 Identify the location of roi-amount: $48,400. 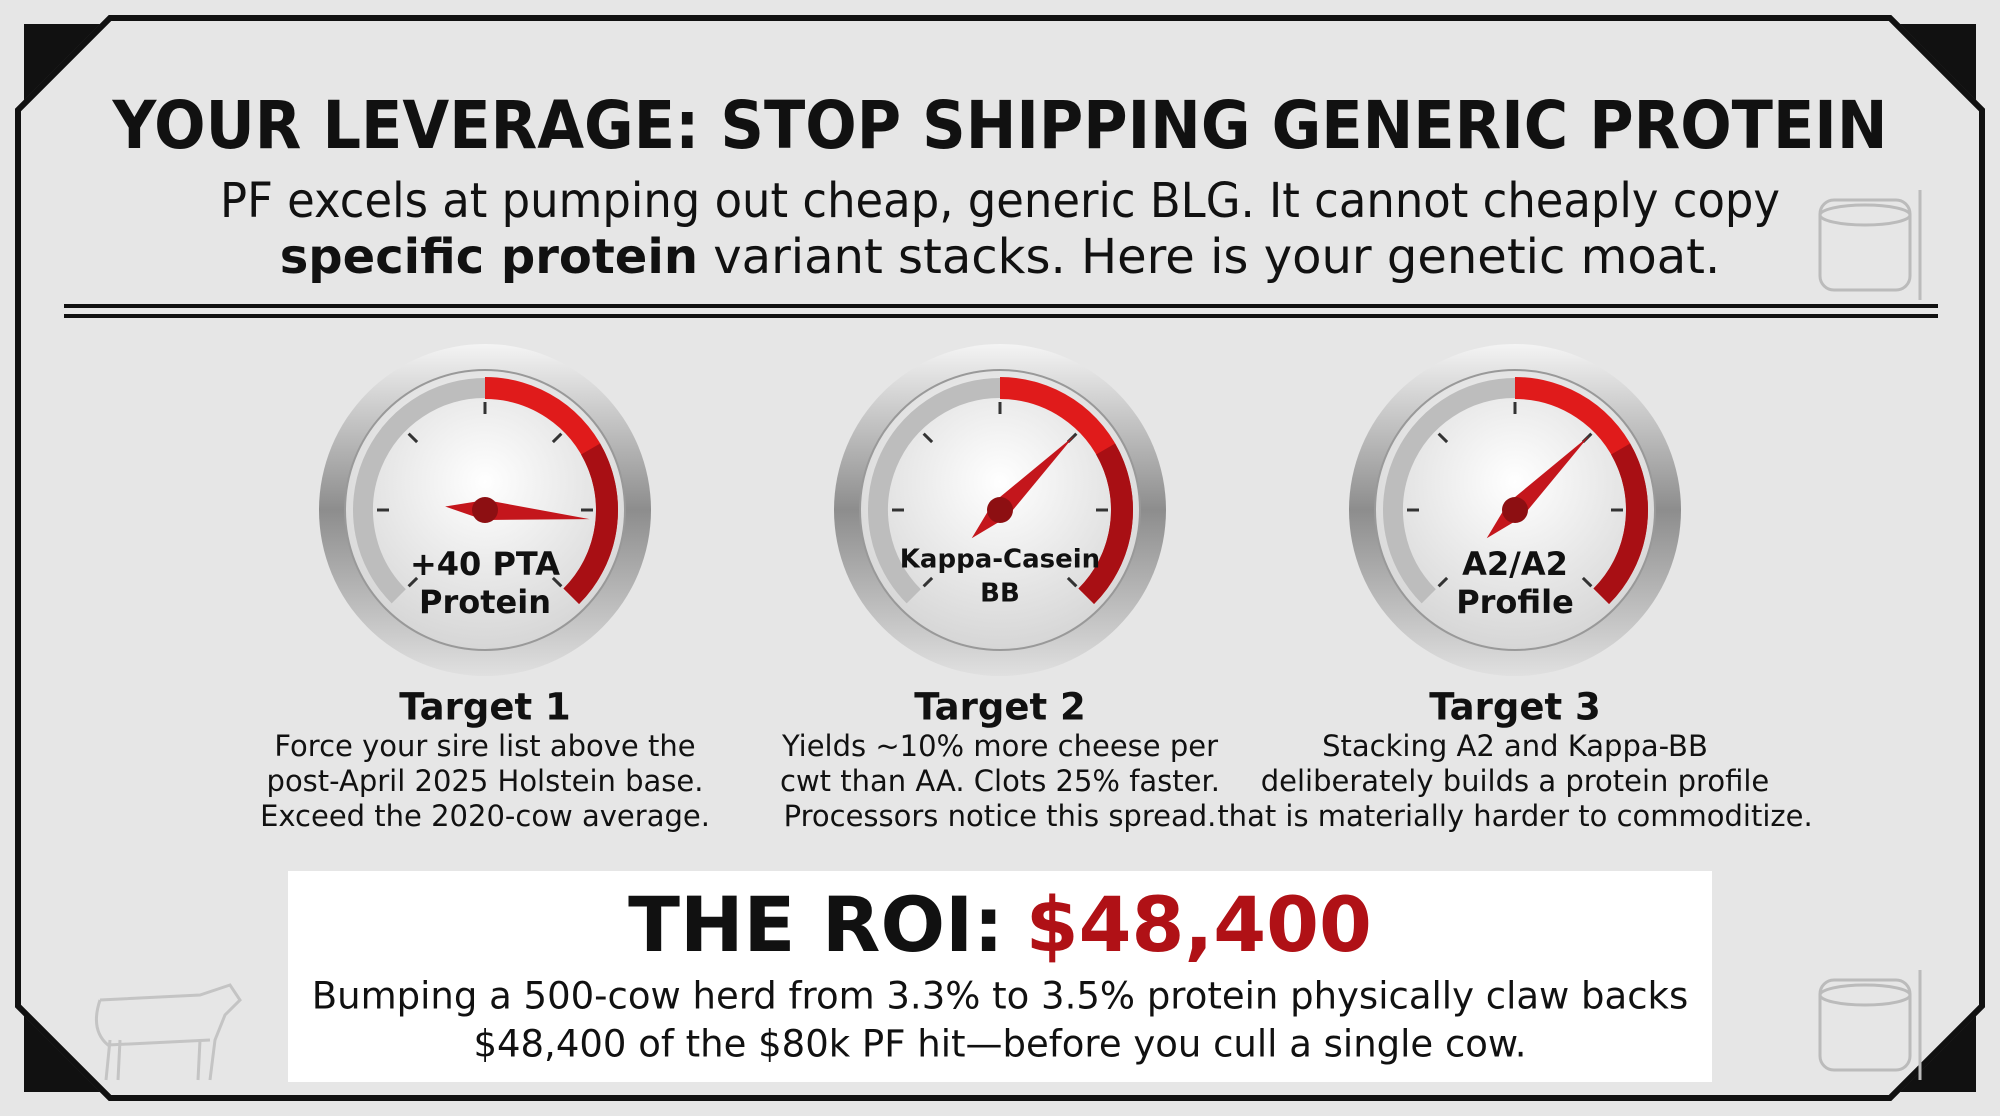
(1199, 924).